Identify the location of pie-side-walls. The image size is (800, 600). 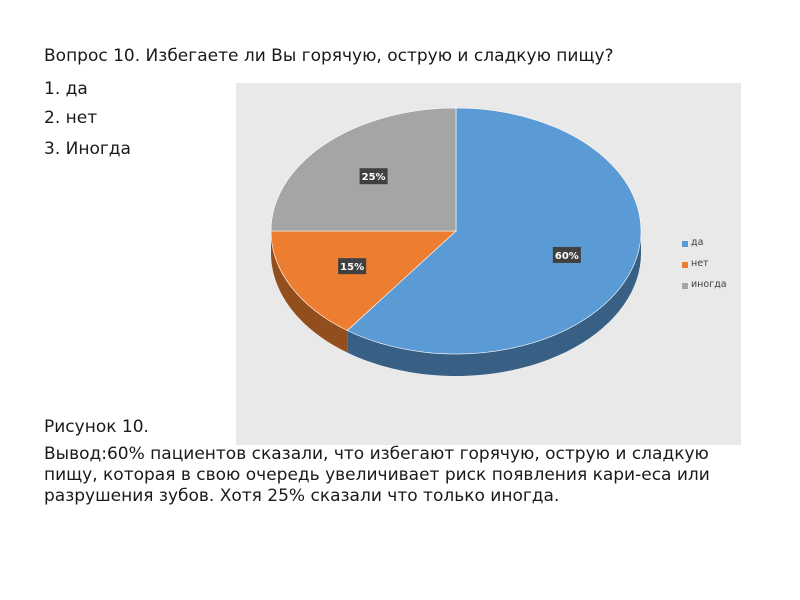
(456, 303).